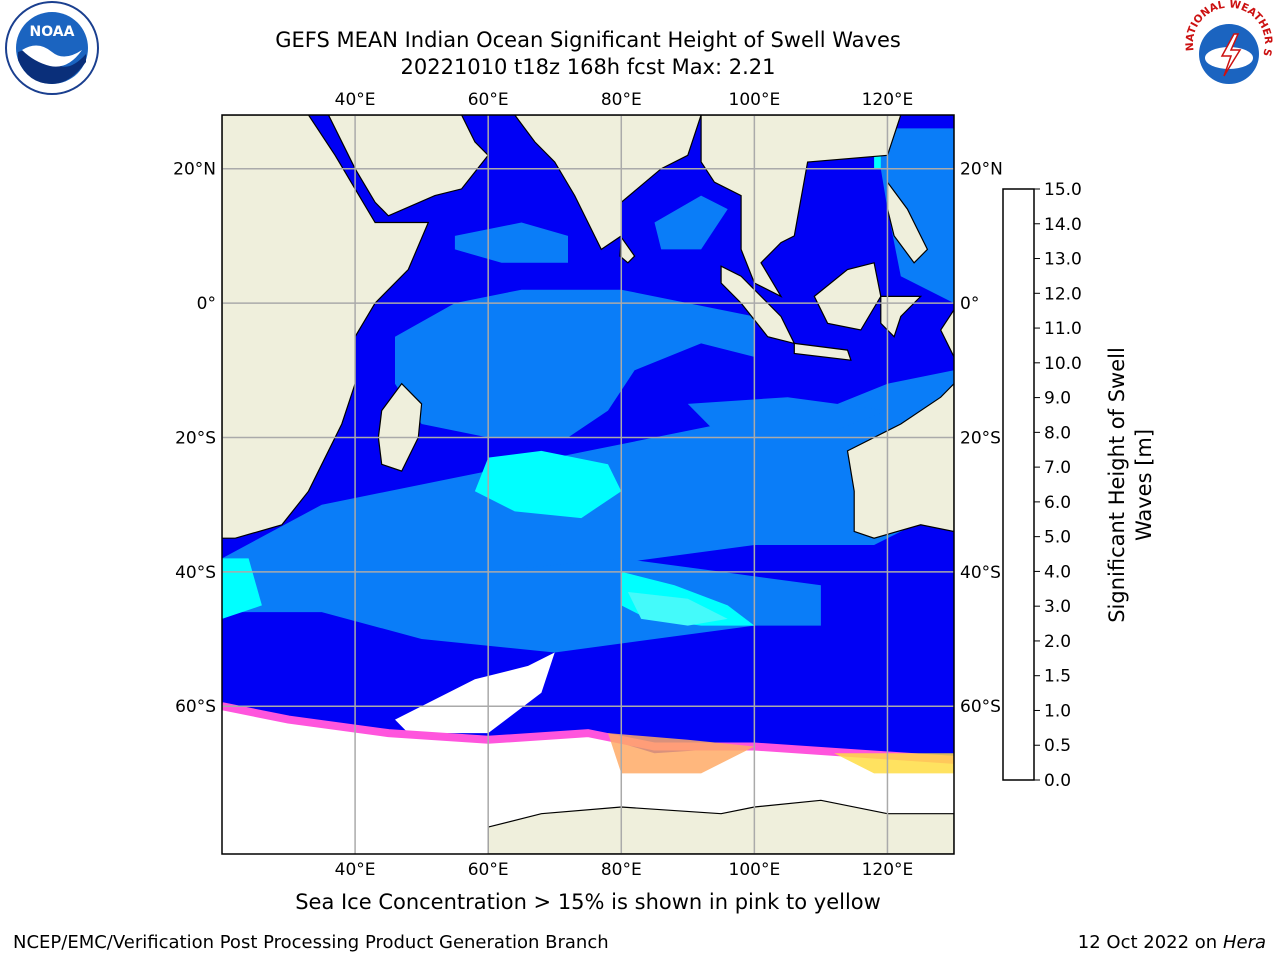 This screenshot has width=1280, height=960. I want to click on lon-tick-label-top: 120°E, so click(888, 100).